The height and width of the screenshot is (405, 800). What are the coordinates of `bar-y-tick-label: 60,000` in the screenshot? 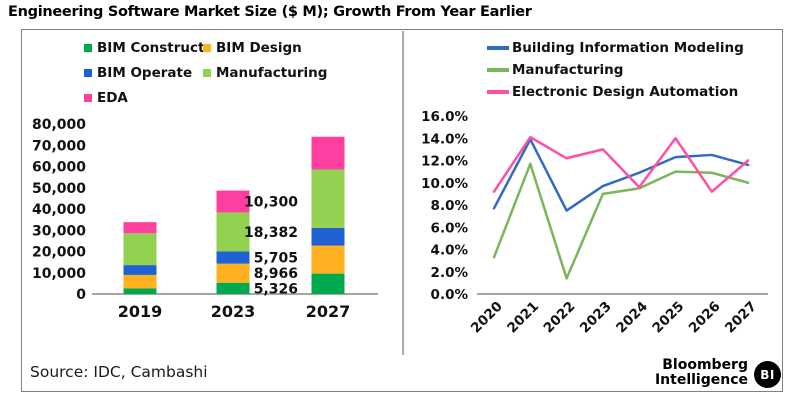 It's located at (59, 168).